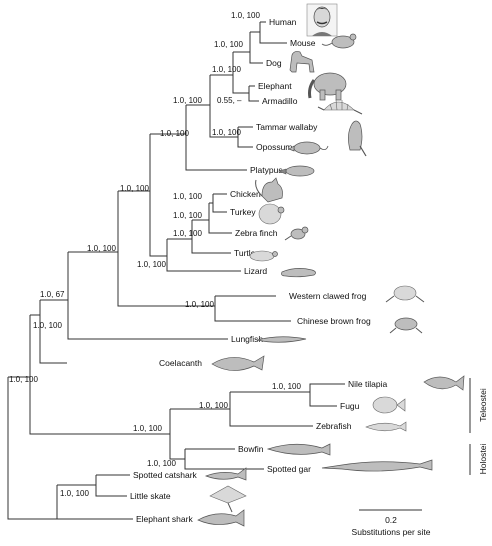  What do you see at coordinates (101, 248) in the screenshot?
I see `support-tetrapods: 1.0, 100` at bounding box center [101, 248].